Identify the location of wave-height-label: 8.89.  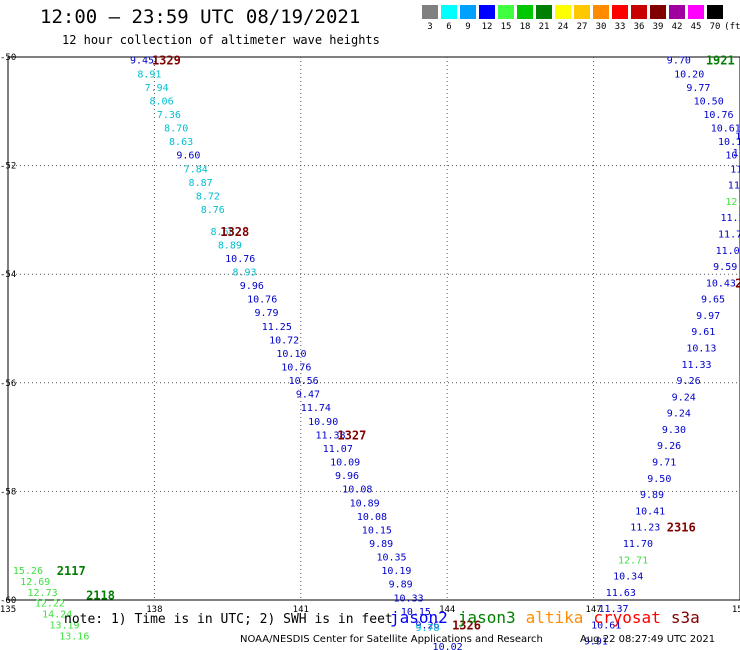
(230, 245).